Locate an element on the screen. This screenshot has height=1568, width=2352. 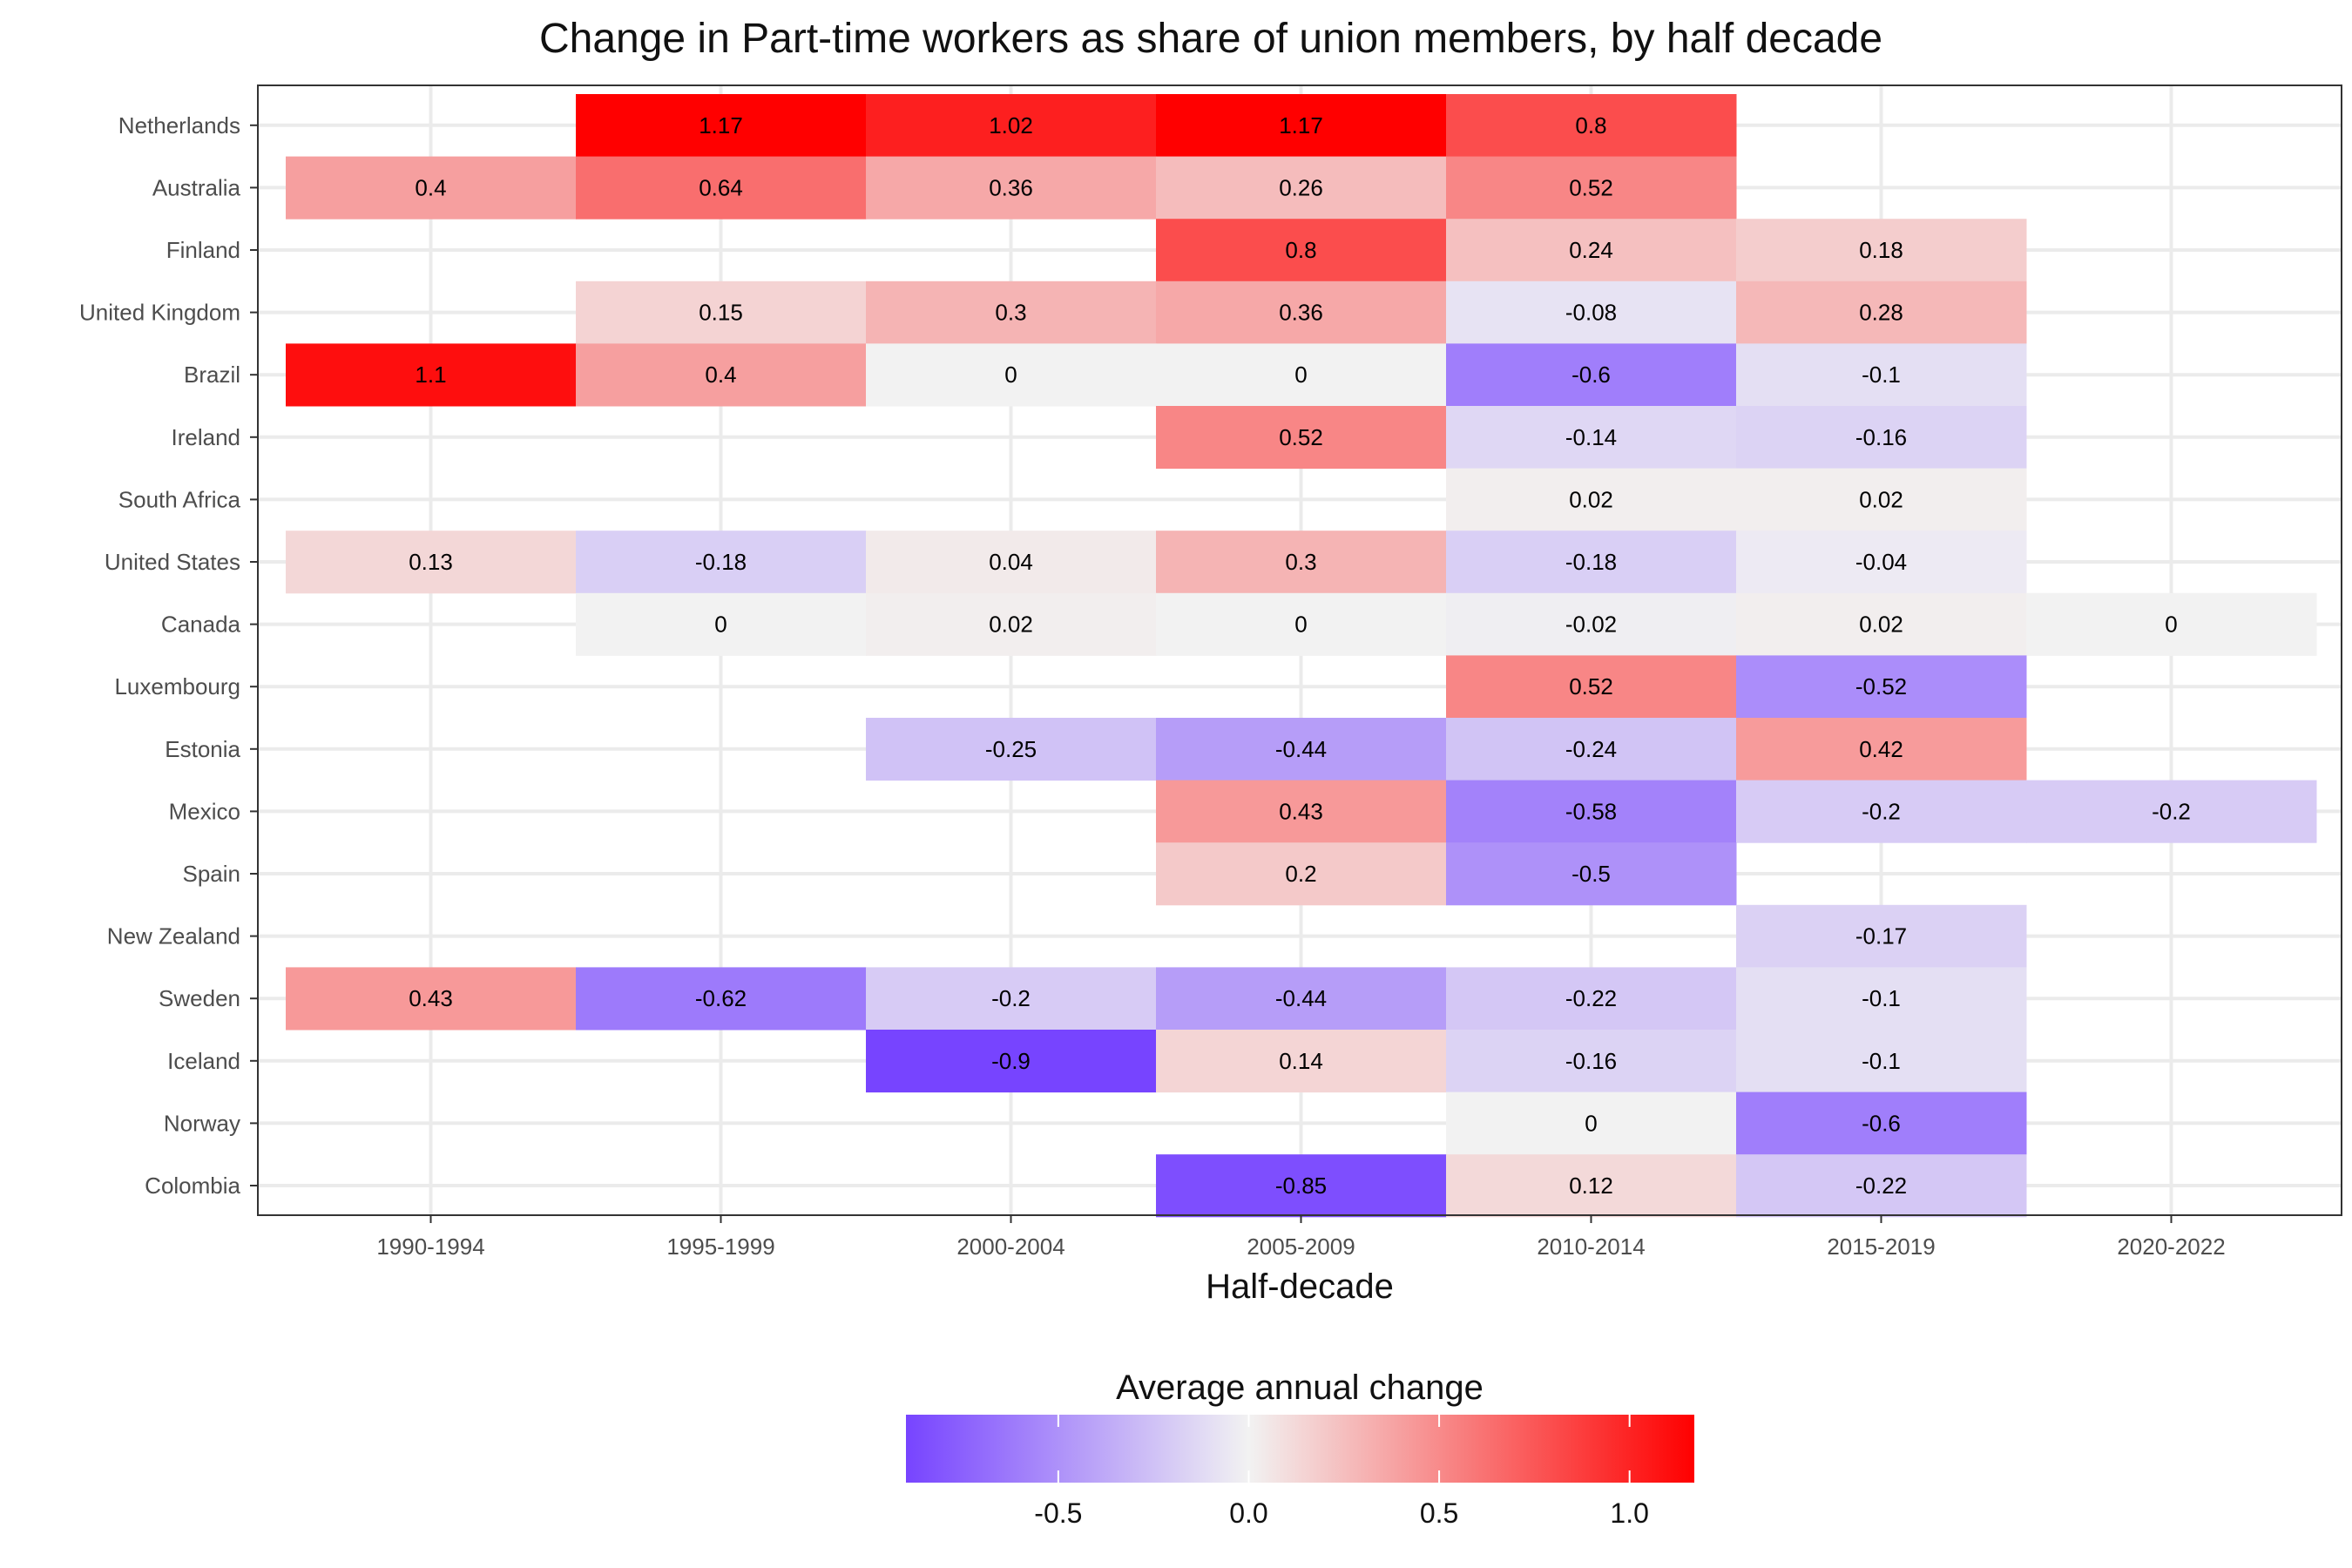
legend-tick-label: -0.5 is located at coordinates (1058, 1513).